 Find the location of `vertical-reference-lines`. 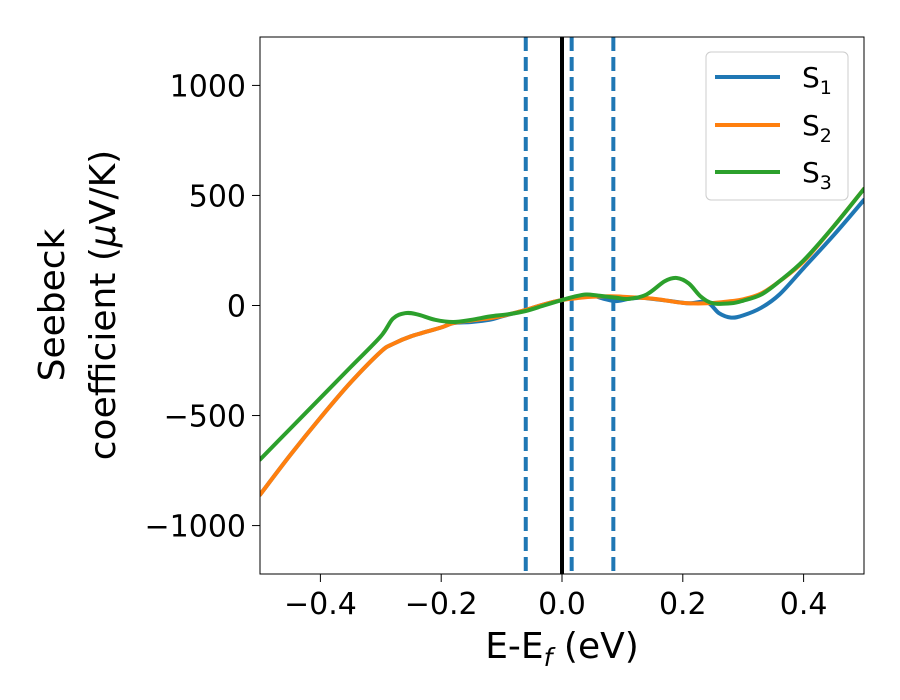

vertical-reference-lines is located at coordinates (569, 305).